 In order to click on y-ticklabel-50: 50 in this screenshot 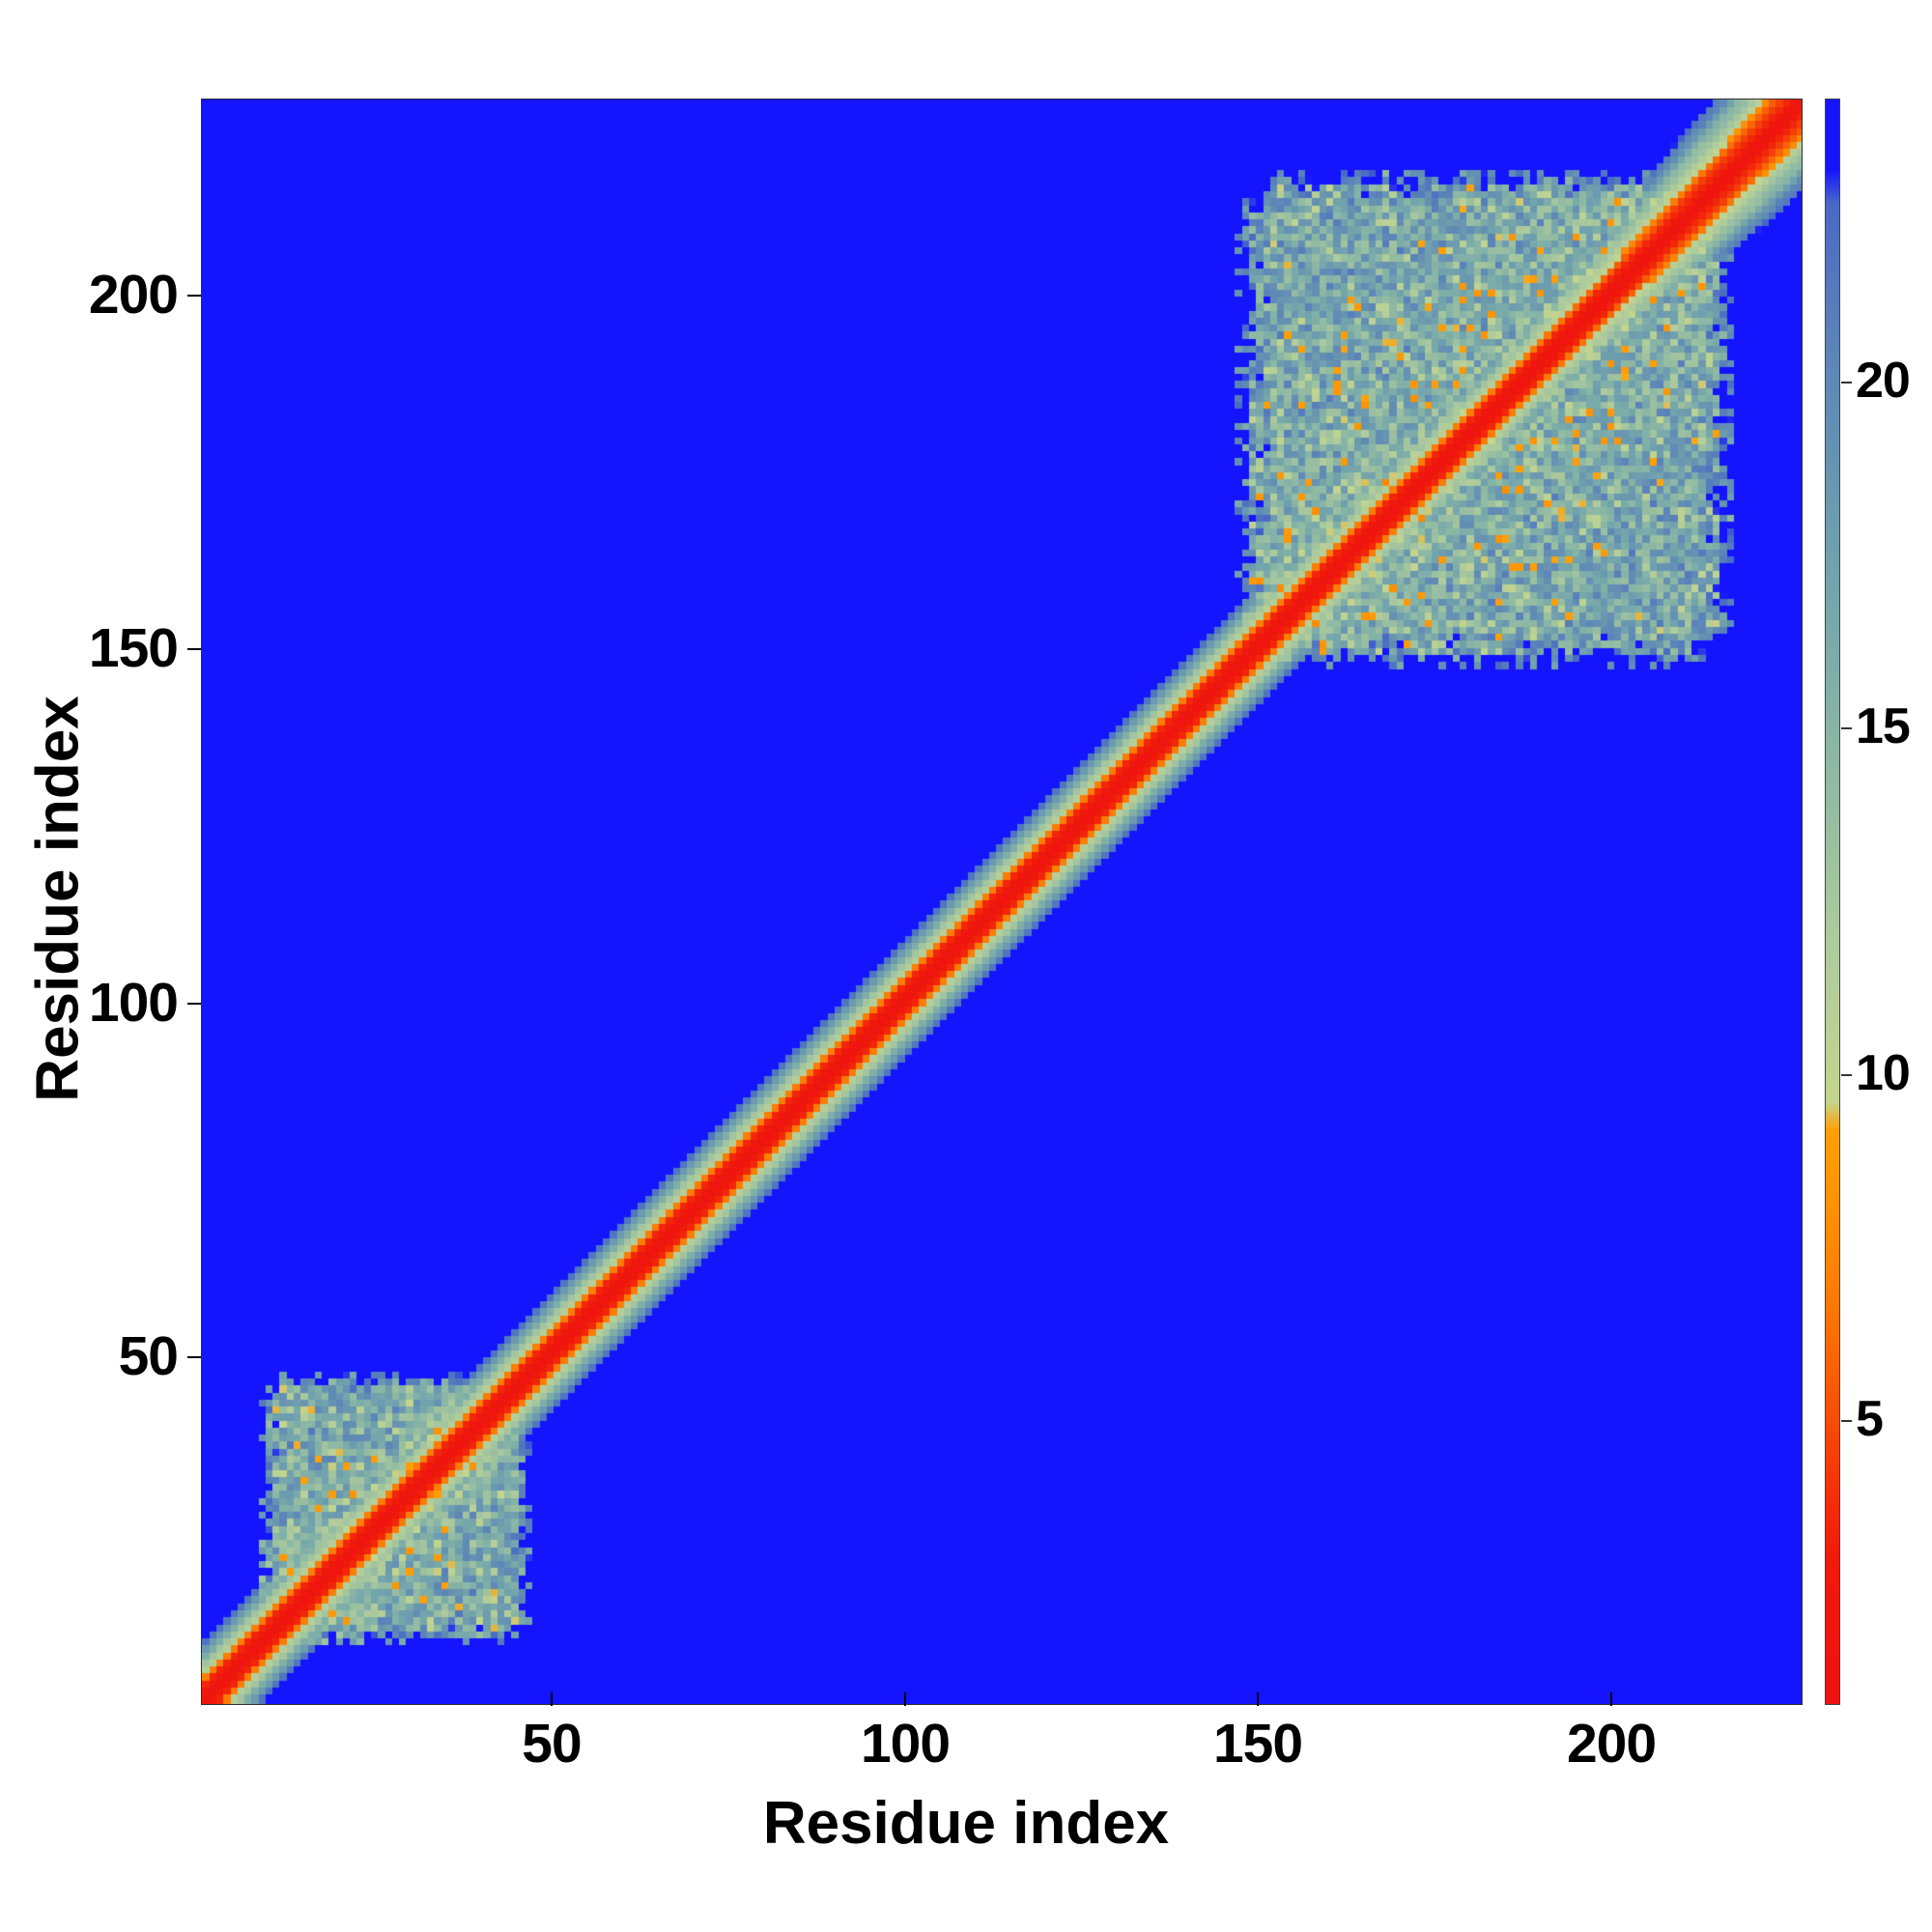, I will do `click(148, 1356)`.